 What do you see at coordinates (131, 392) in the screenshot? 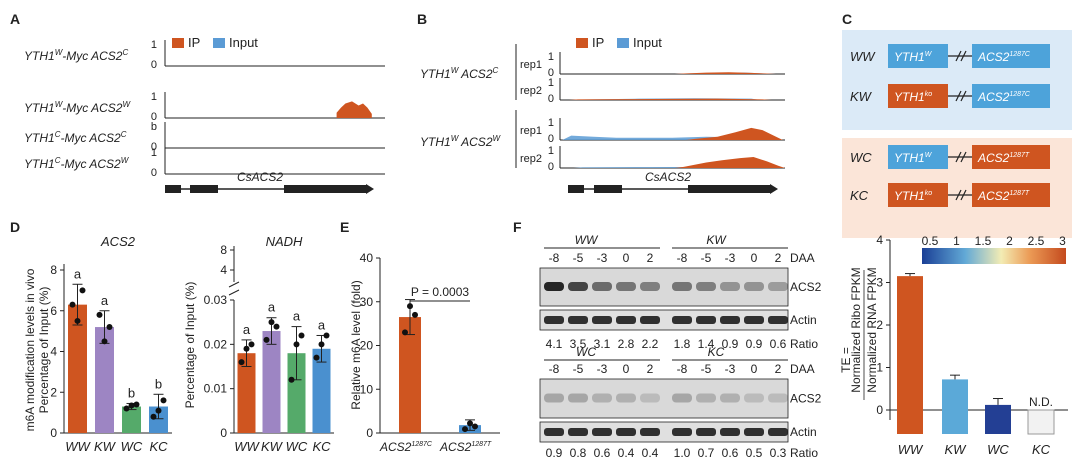
I see `significance-letter: b` at bounding box center [131, 392].